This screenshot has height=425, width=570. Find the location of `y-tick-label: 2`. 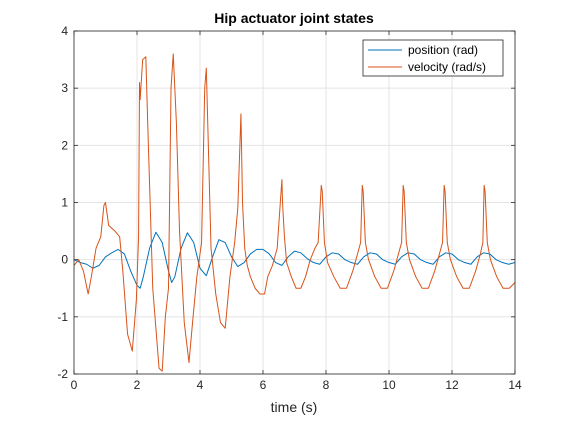

y-tick-label: 2 is located at coordinates (64, 145).